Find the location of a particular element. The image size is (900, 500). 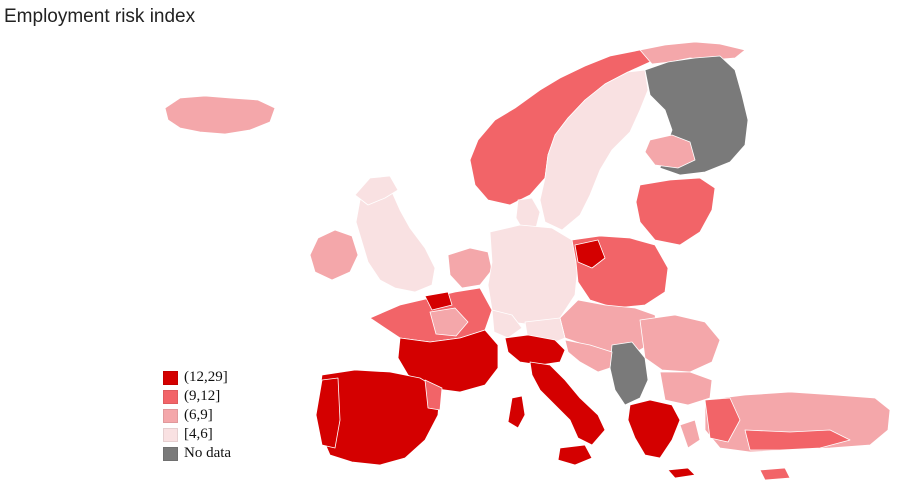

region-italy-north is located at coordinates (535, 350).